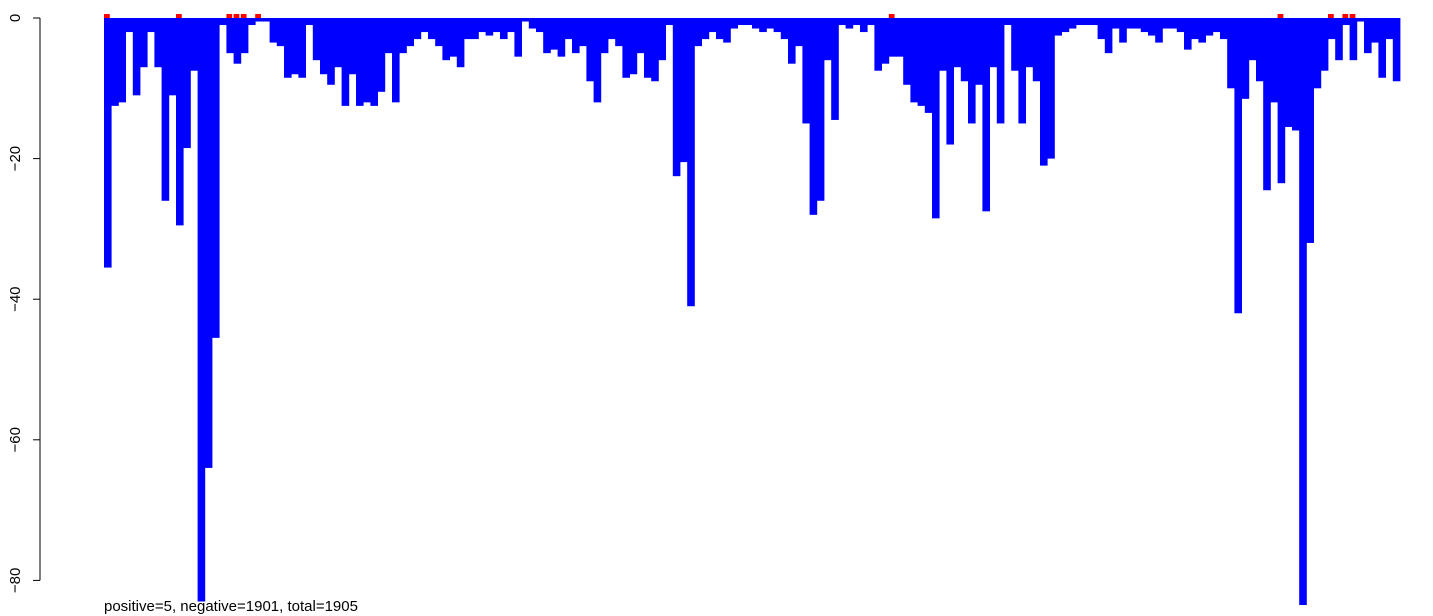  I want to click on y-tick-label: 0, so click(15, 18).